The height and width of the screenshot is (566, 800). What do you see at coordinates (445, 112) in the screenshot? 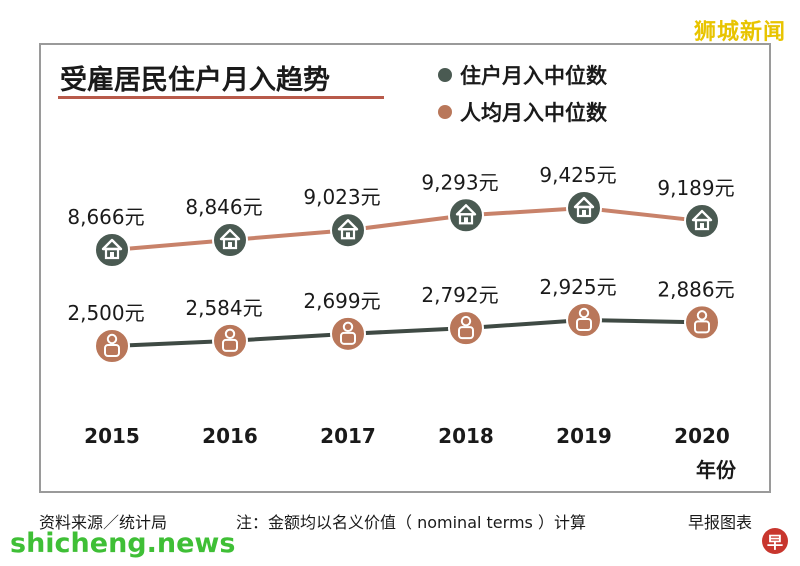
I see `legend-dot-percapita` at bounding box center [445, 112].